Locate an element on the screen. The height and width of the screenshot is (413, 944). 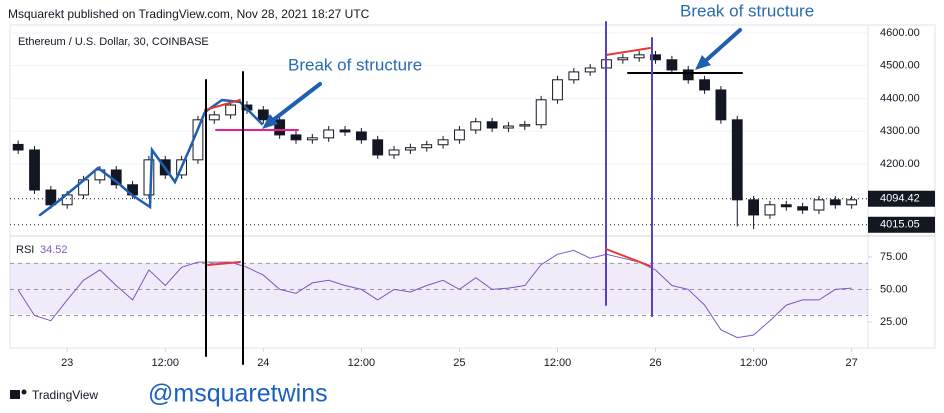
x-tick-label: 25 is located at coordinates (459, 363).